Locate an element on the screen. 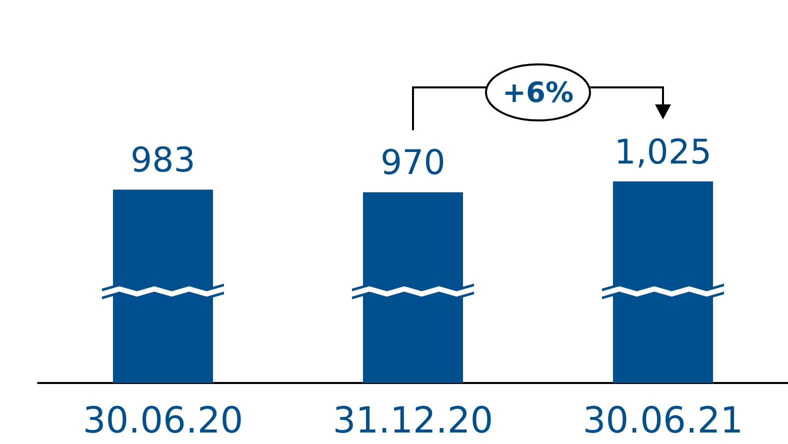  x-tick-label: 30.06.20 is located at coordinates (163, 421).